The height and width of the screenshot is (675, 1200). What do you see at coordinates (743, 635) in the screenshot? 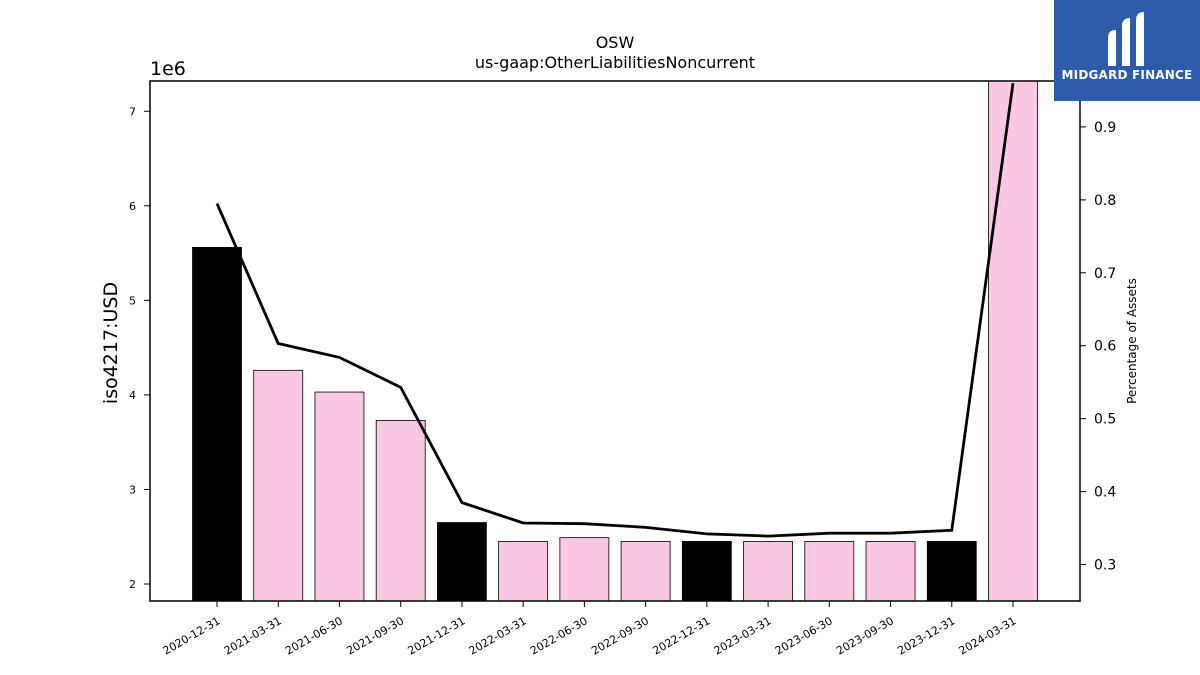
I see `x-tick-label: 2023-03-31` at bounding box center [743, 635].